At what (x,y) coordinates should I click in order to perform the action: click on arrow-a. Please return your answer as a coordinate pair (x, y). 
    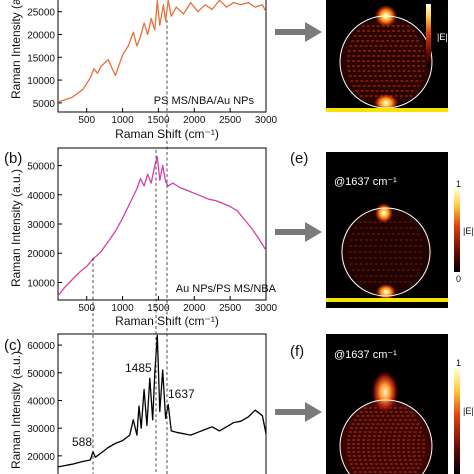
    Looking at the image, I should click on (298, 32).